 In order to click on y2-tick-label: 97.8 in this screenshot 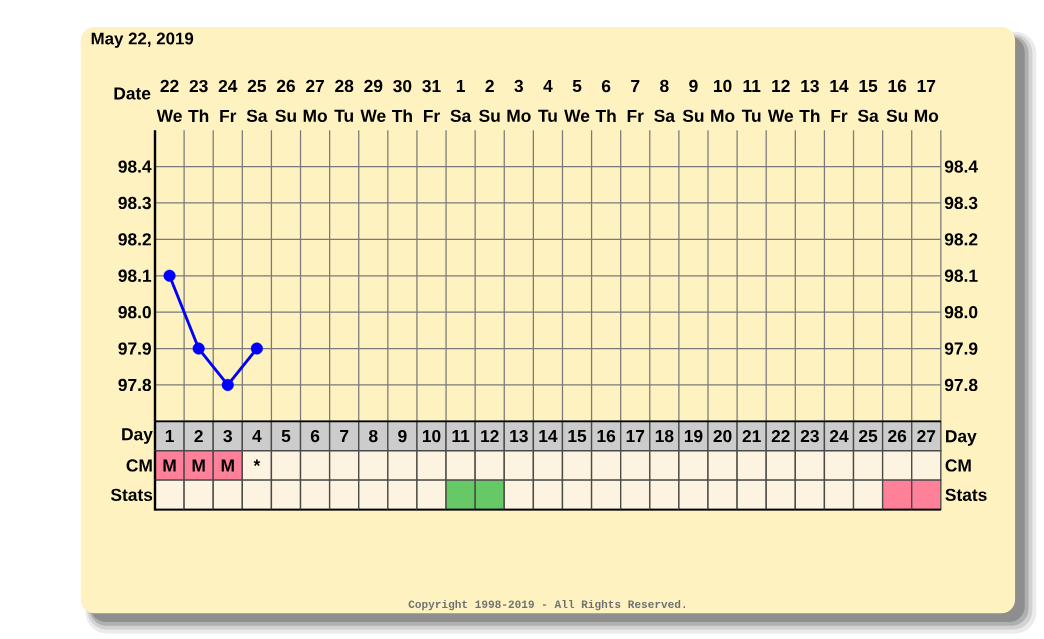, I will do `click(961, 384)`.